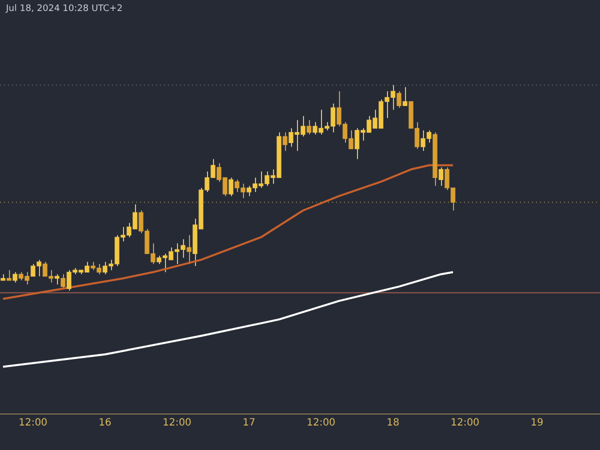 This screenshot has width=600, height=450. What do you see at coordinates (393, 423) in the screenshot?
I see `x-tick-label: 18` at bounding box center [393, 423].